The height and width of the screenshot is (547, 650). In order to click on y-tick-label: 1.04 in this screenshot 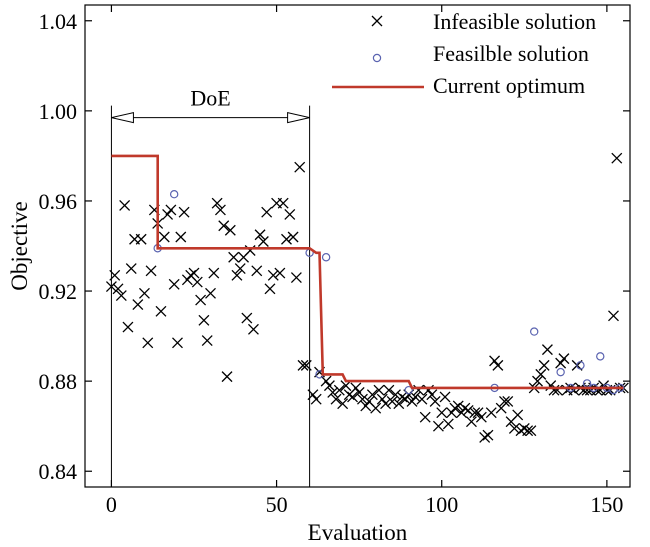, I will do `click(58, 21)`.